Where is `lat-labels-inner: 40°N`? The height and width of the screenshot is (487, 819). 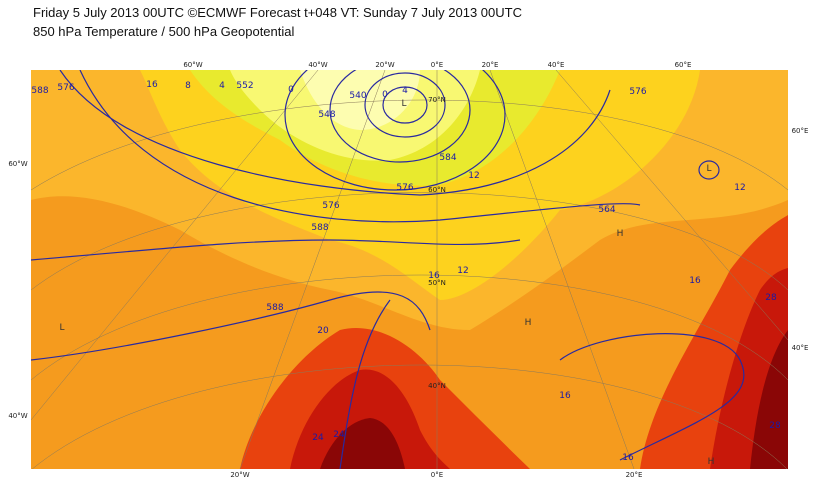
lat-labels-inner: 40°N is located at coordinates (437, 386).